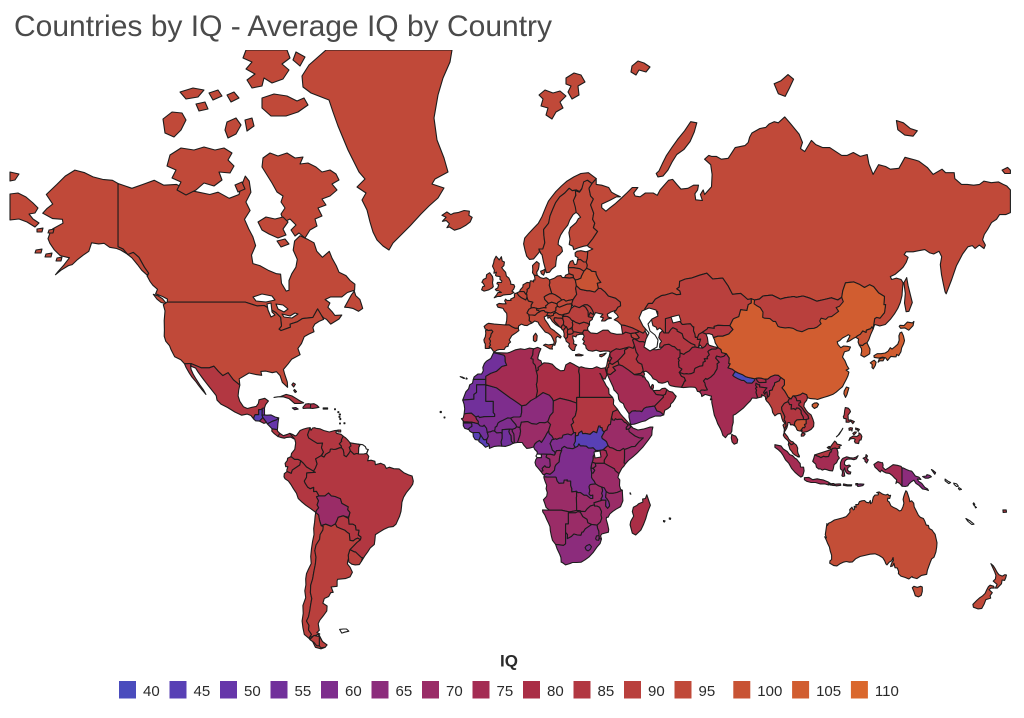 The width and height of the screenshot is (1024, 718). I want to click on svg-text: 80, so click(555, 691).